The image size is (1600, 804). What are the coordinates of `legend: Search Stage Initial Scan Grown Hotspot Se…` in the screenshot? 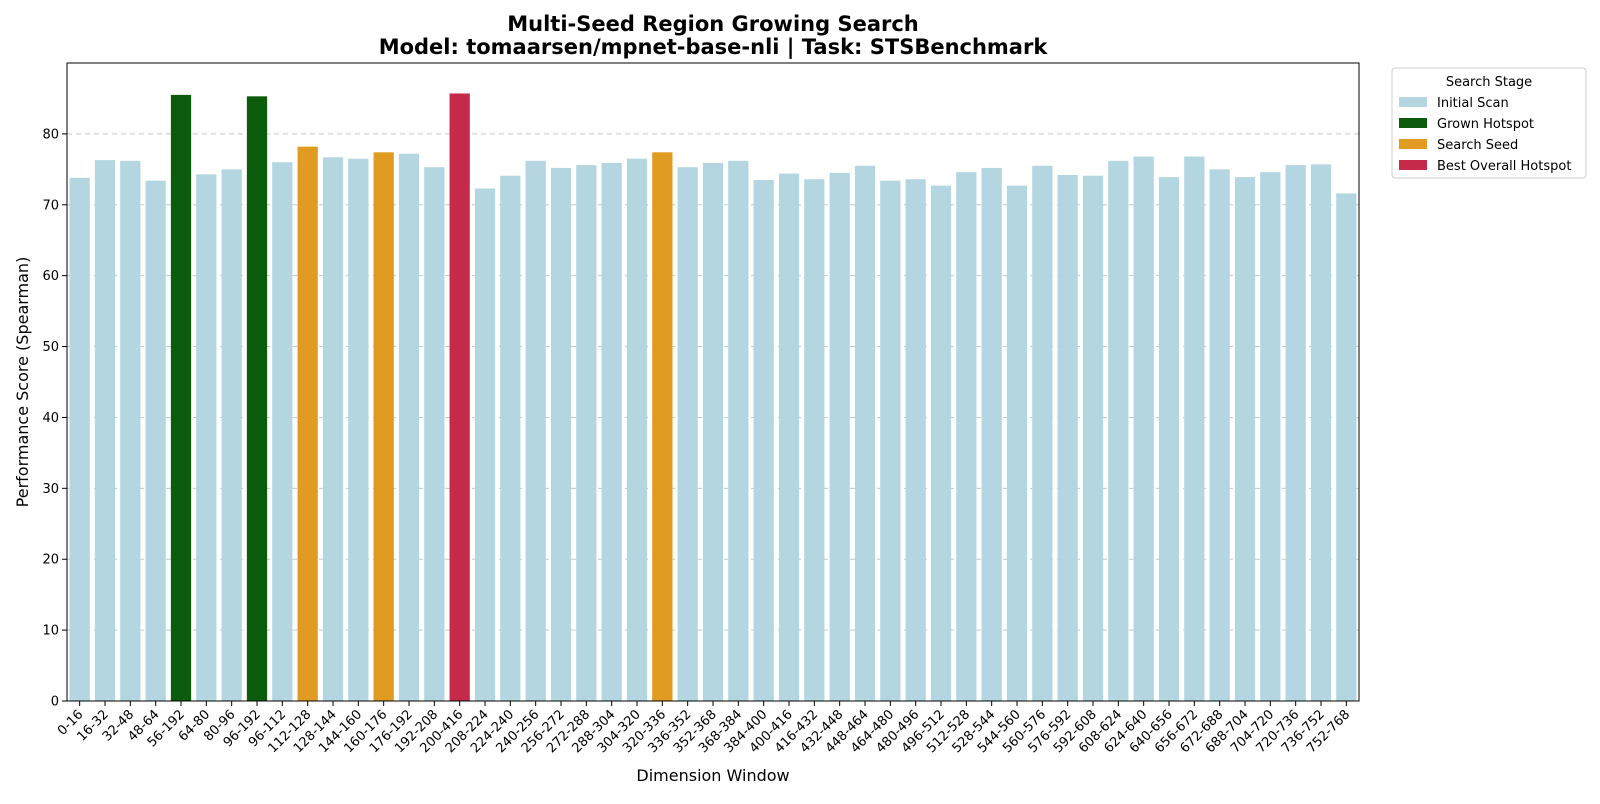 It's located at (1489, 123).